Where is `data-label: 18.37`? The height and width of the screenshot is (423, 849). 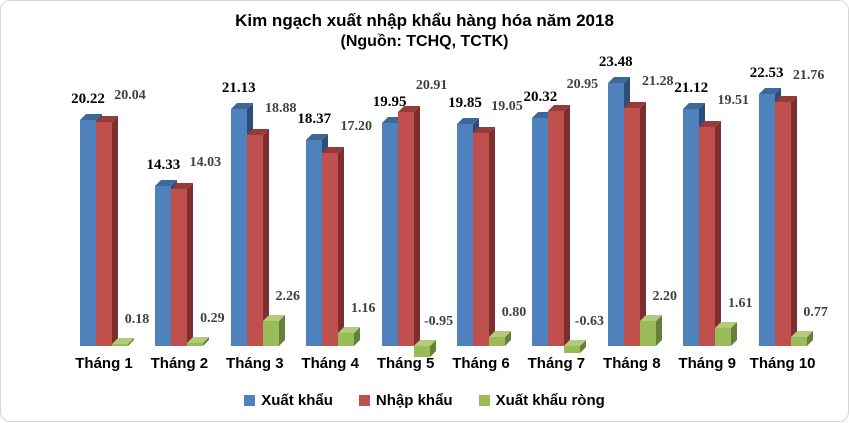 data-label: 18.37 is located at coordinates (314, 119).